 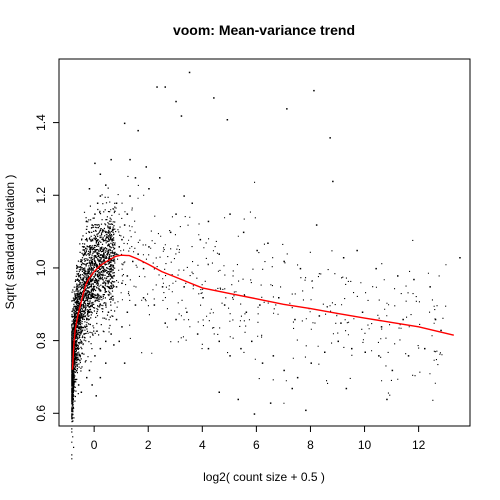 I want to click on x-tick-label: 0, so click(x=94, y=445).